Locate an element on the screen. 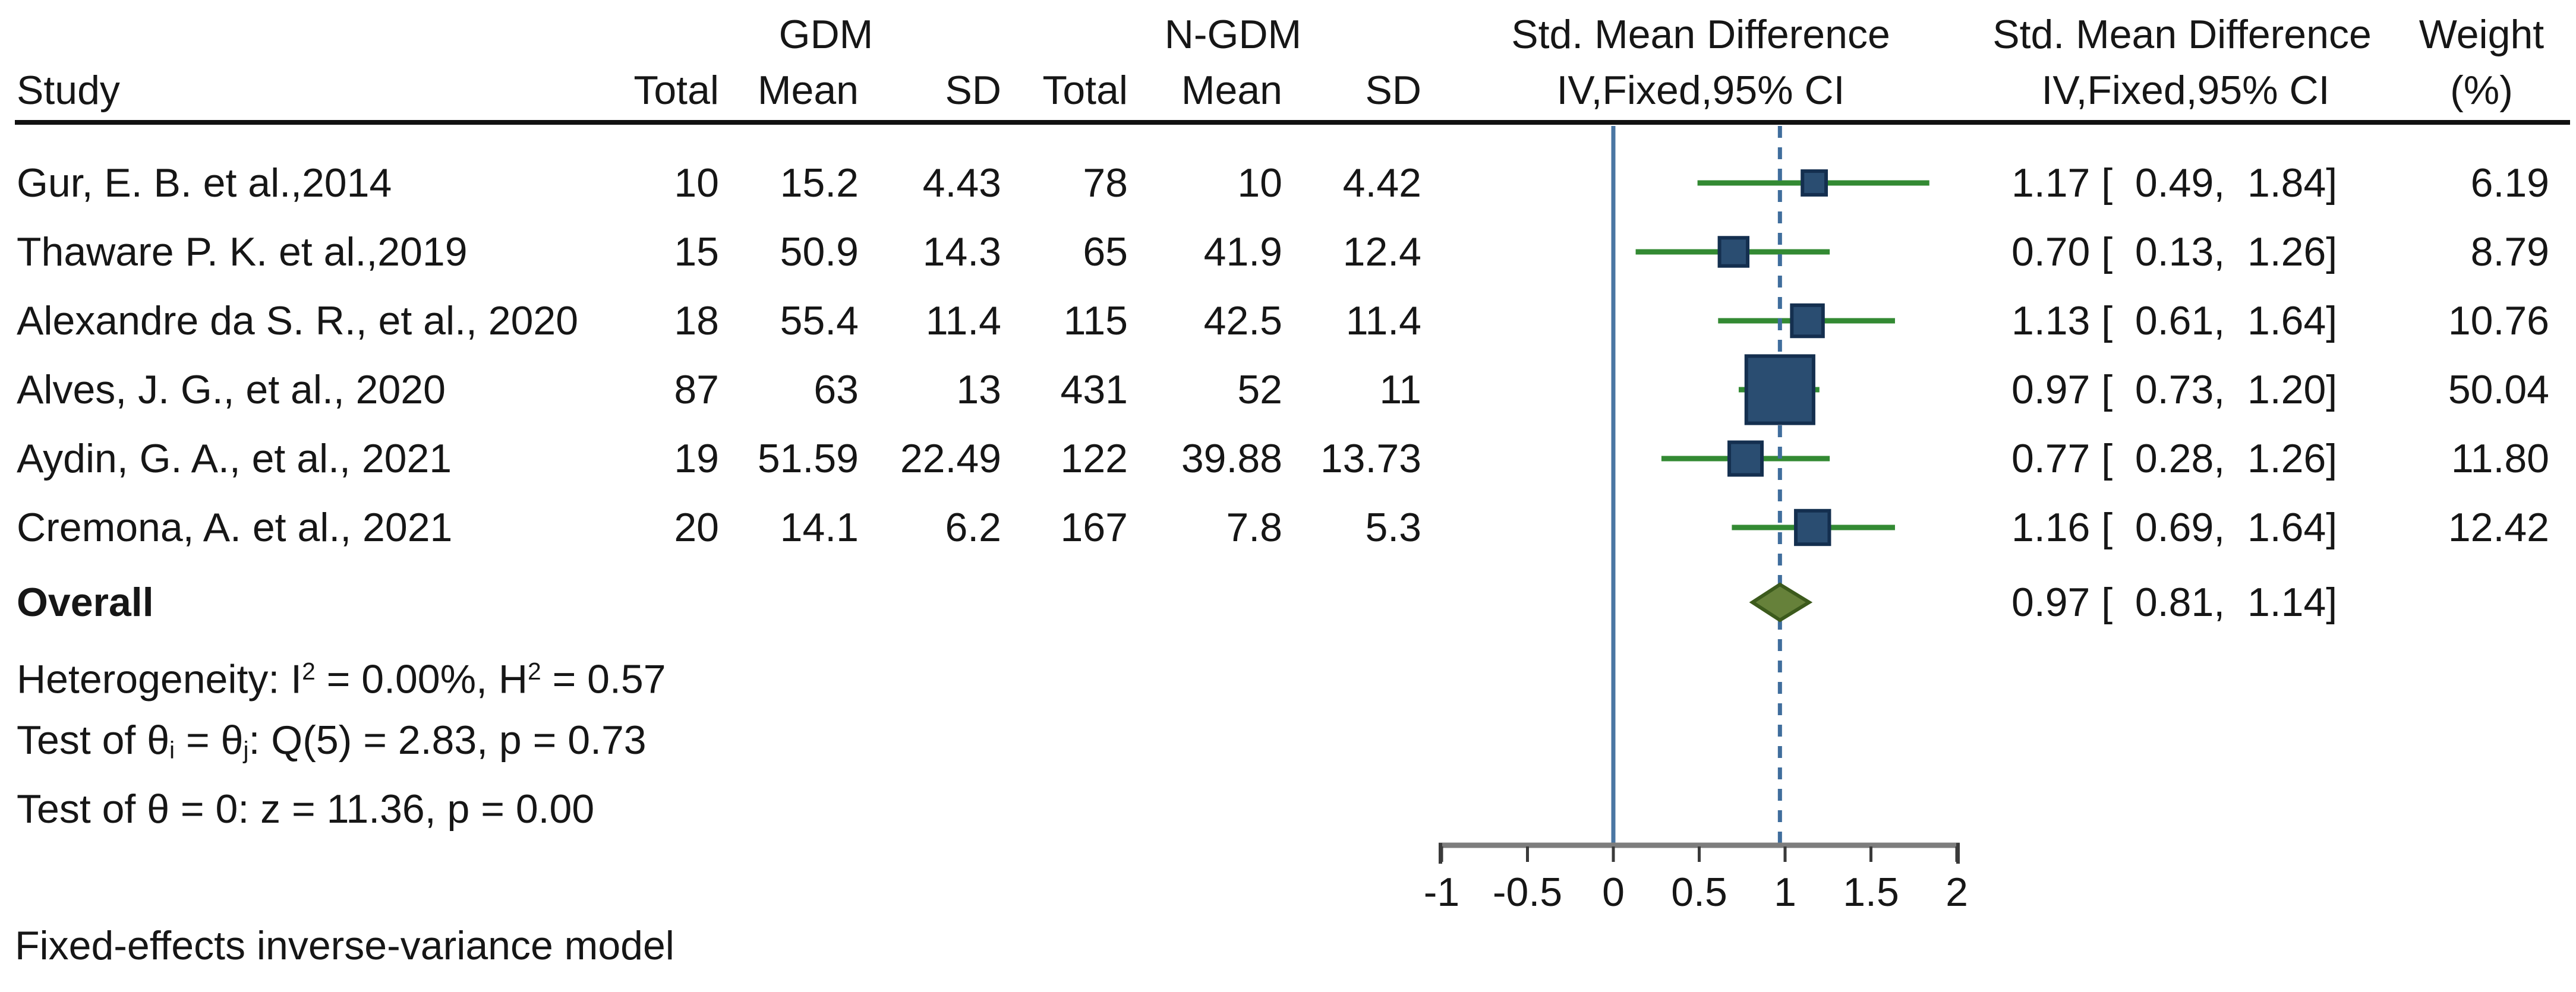  gdm-mean-header: Mean is located at coordinates (808, 90).